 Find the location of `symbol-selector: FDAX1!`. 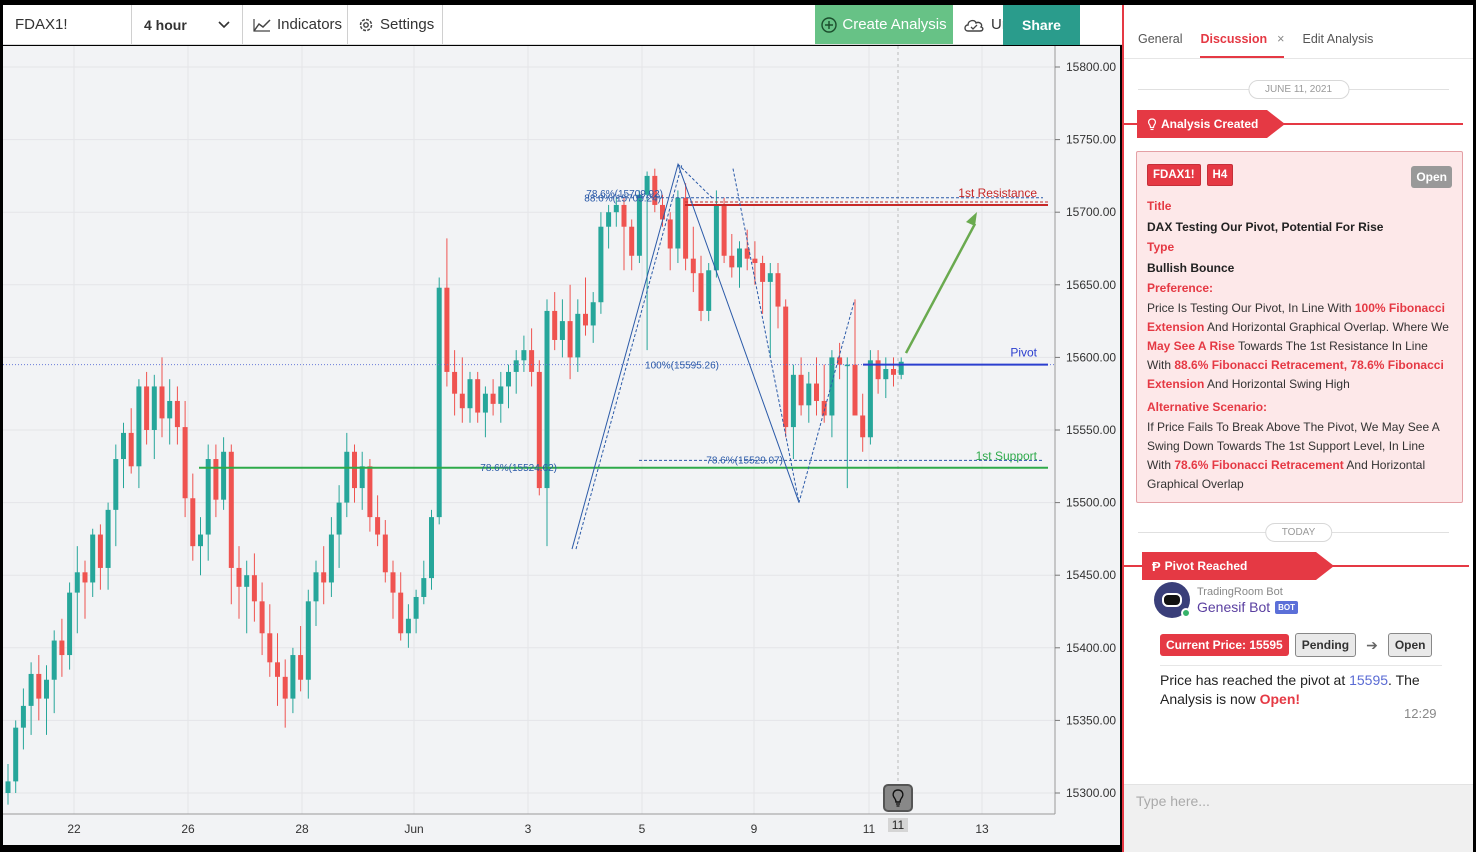

symbol-selector: FDAX1! is located at coordinates (67, 24).